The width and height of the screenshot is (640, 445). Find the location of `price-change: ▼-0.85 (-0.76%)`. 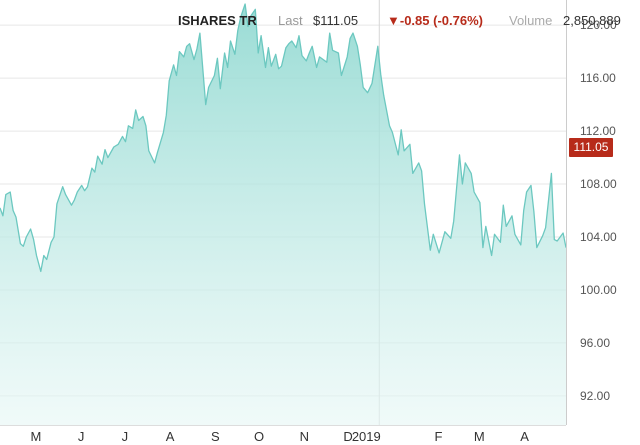

price-change: ▼-0.85 (-0.76%) is located at coordinates (435, 20).